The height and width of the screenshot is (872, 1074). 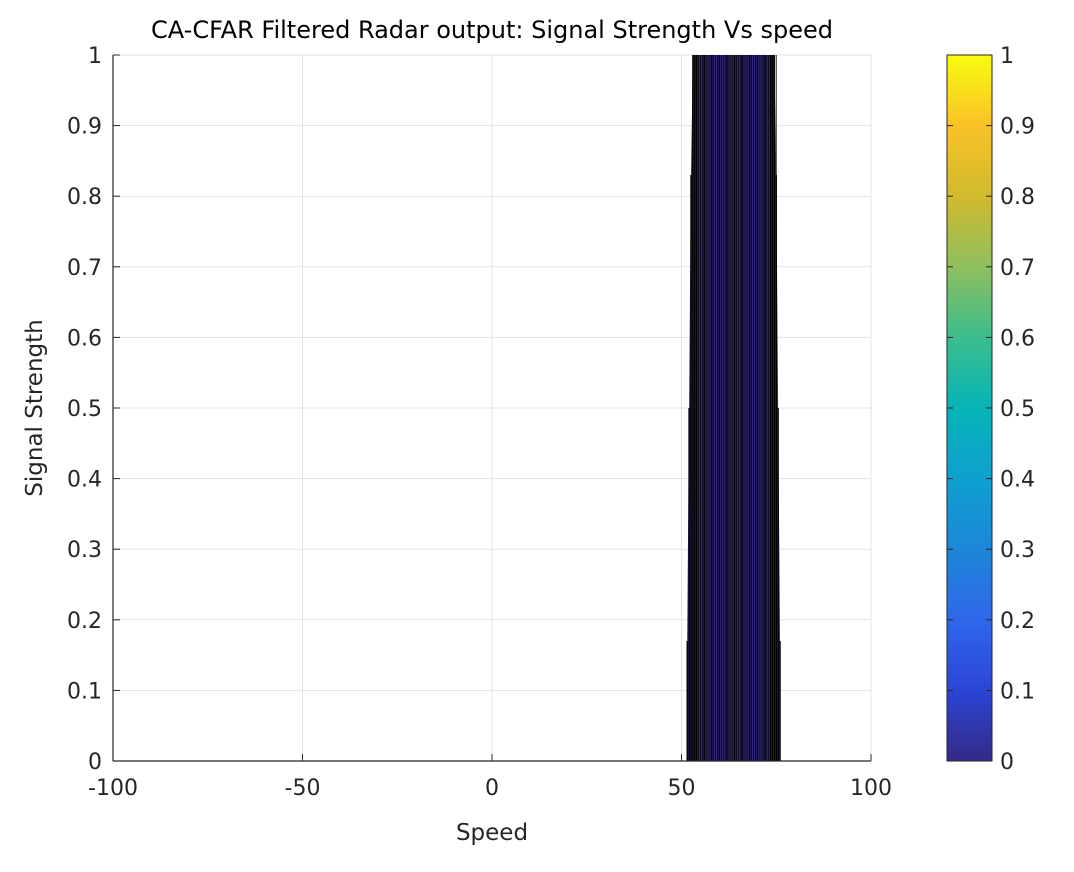 What do you see at coordinates (1007, 56) in the screenshot?
I see `colorbar-tick-label: 1` at bounding box center [1007, 56].